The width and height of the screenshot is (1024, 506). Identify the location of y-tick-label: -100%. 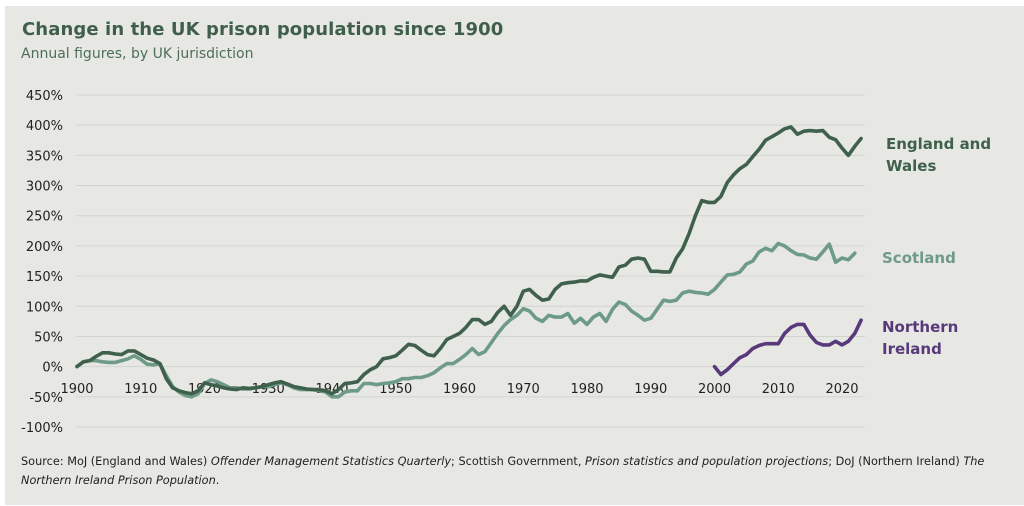
(42, 428).